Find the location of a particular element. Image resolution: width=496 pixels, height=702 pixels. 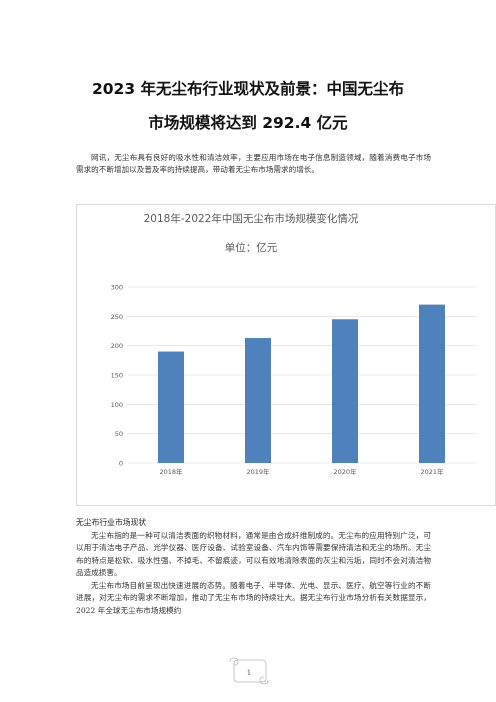

chart-subtitle: 单位：亿元 is located at coordinates (251, 248).